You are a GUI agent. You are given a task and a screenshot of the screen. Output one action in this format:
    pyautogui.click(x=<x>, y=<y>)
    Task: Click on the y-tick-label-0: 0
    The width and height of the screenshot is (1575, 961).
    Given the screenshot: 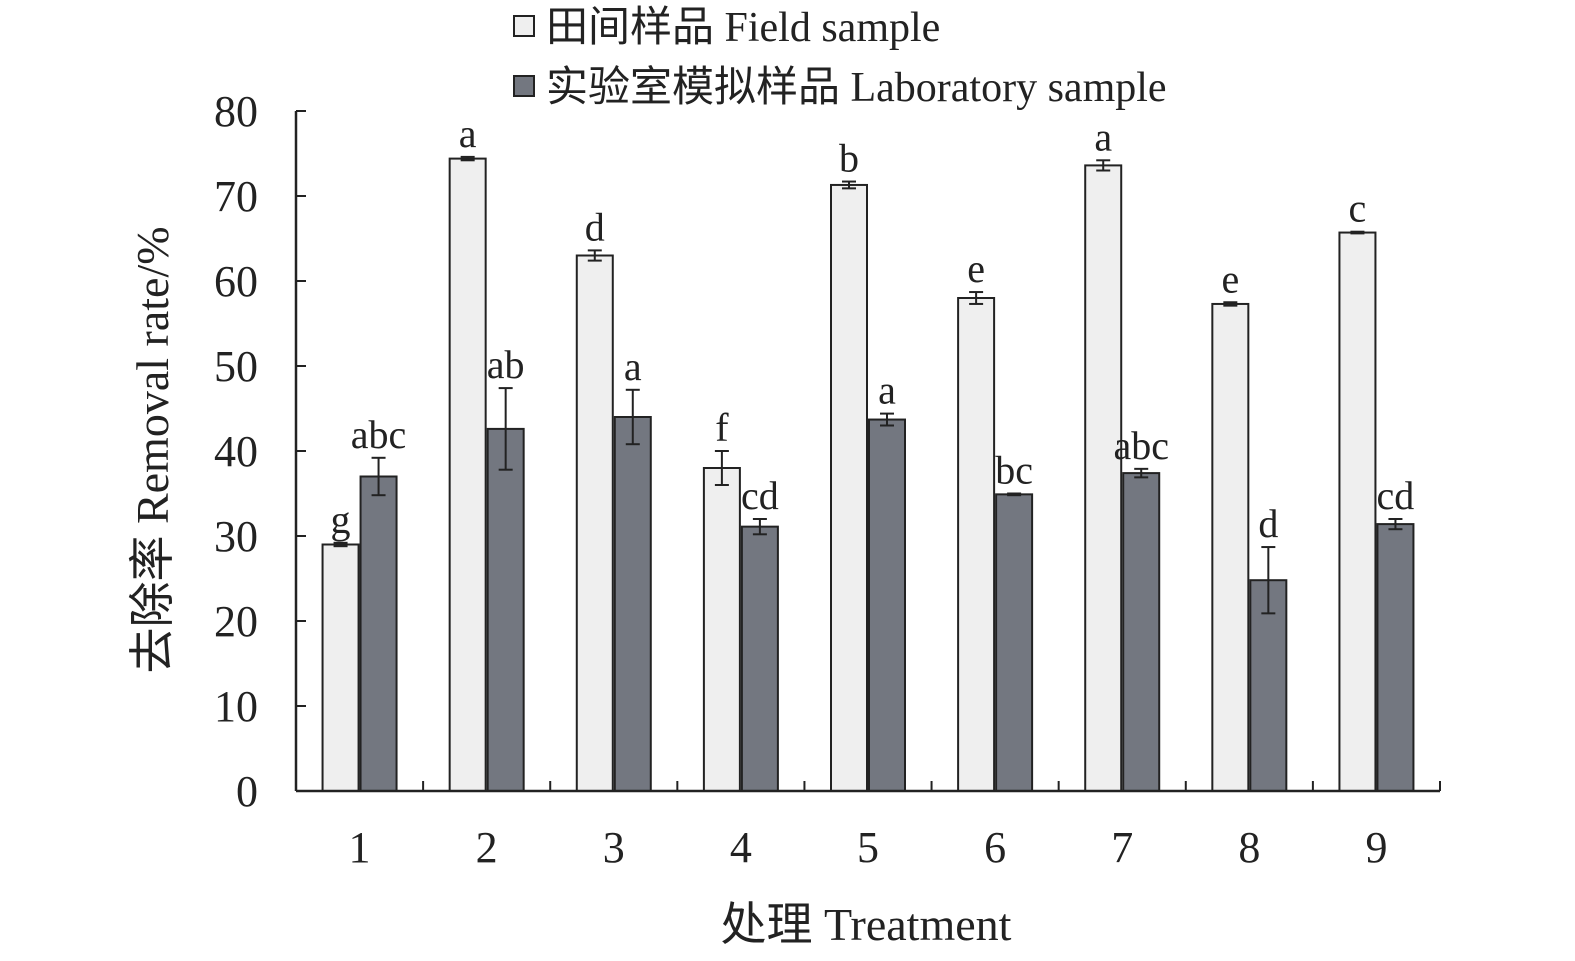 What is the action you would take?
    pyautogui.click(x=247, y=791)
    